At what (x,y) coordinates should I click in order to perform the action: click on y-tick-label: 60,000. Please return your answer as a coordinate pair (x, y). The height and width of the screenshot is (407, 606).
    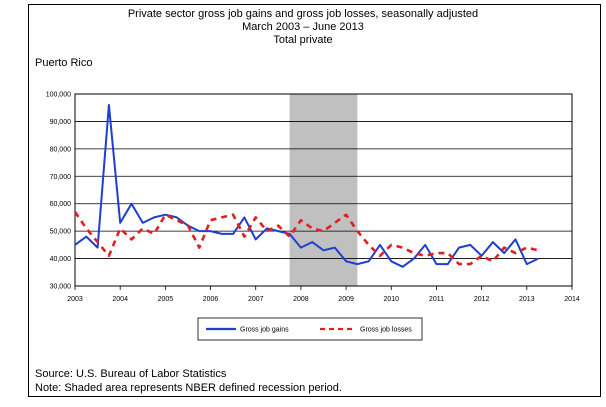
    Looking at the image, I should click on (61, 204).